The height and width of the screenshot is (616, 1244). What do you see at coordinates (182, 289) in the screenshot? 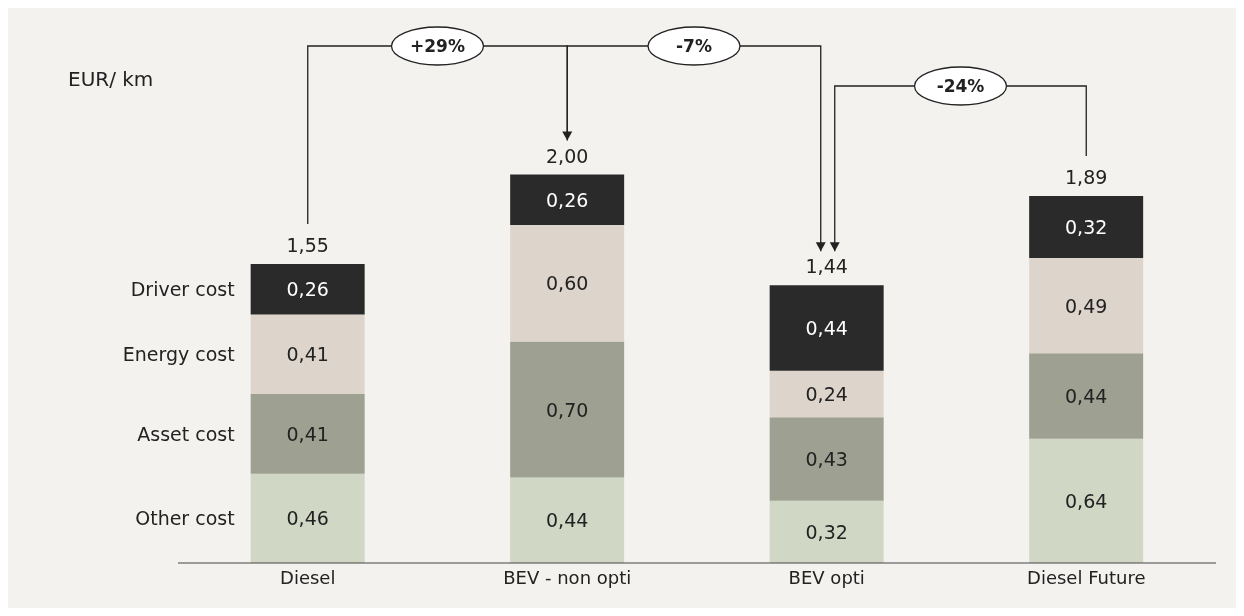
I see `series-label: Driver cost` at bounding box center [182, 289].